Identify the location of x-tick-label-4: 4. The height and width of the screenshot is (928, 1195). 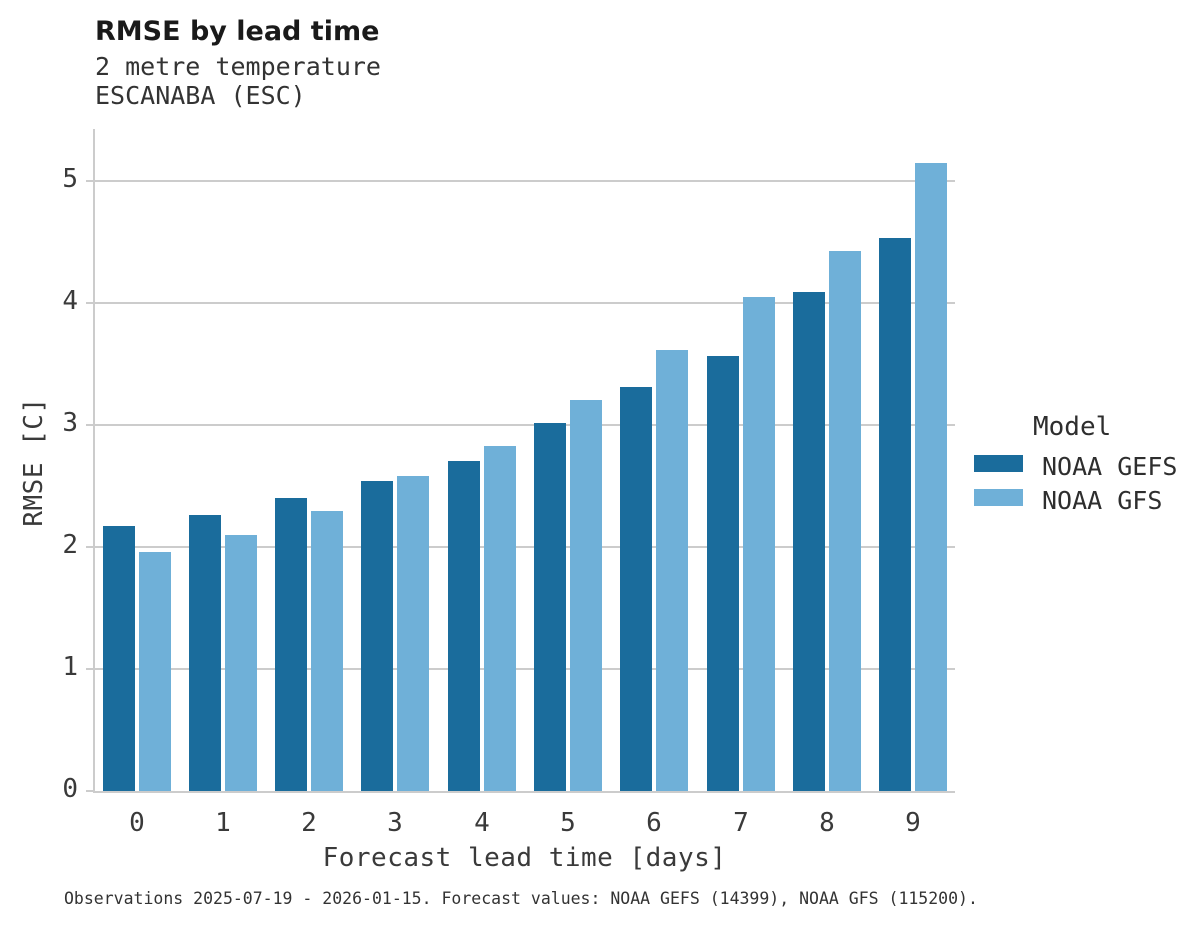
(482, 823).